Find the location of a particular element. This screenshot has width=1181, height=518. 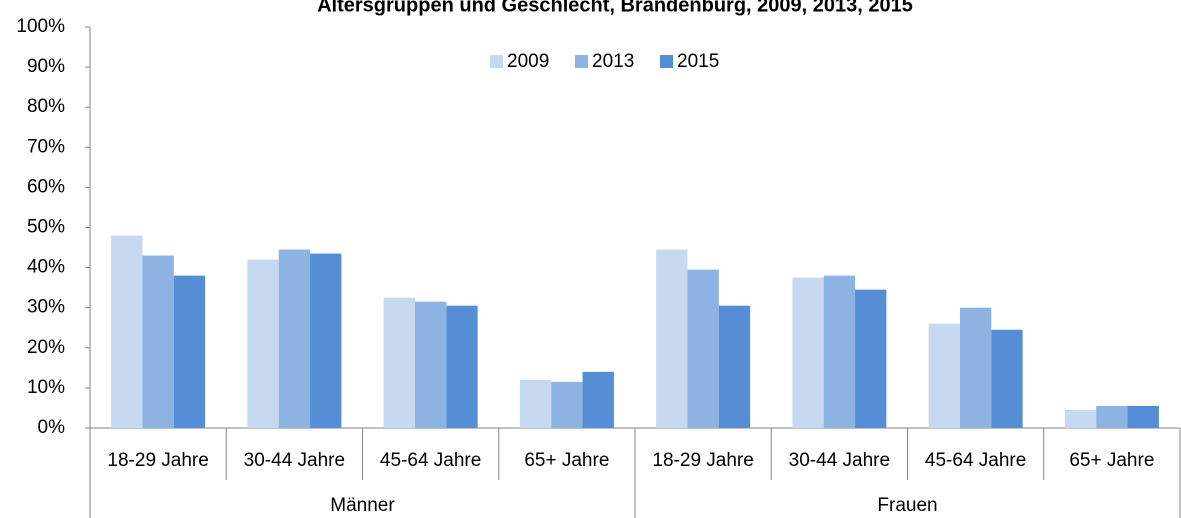

legend-label: 2013 is located at coordinates (613, 61).